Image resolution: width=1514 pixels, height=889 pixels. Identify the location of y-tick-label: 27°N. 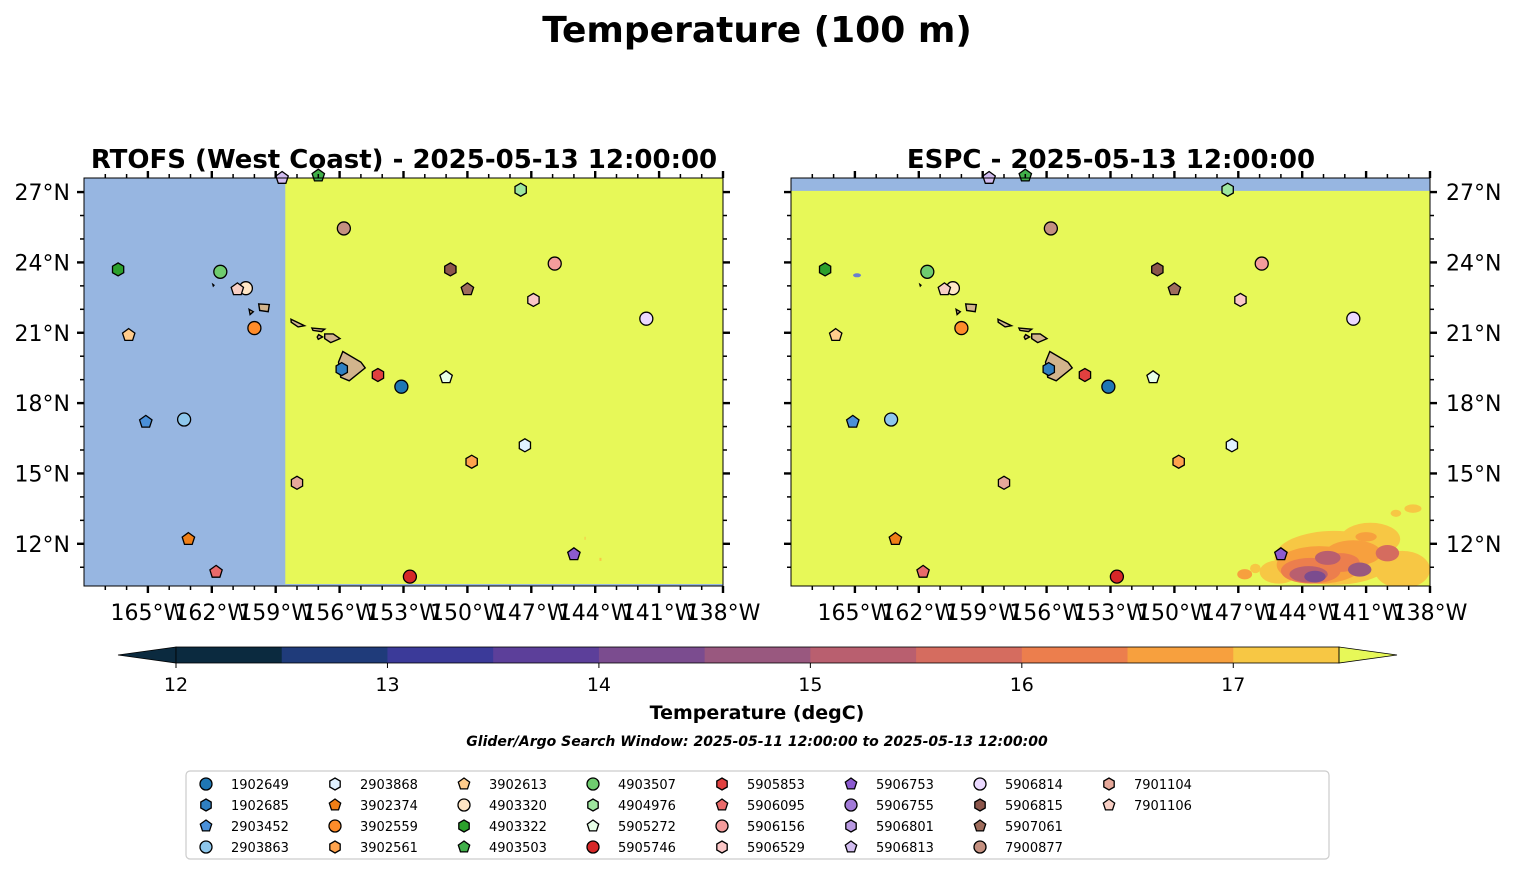
(1473, 193).